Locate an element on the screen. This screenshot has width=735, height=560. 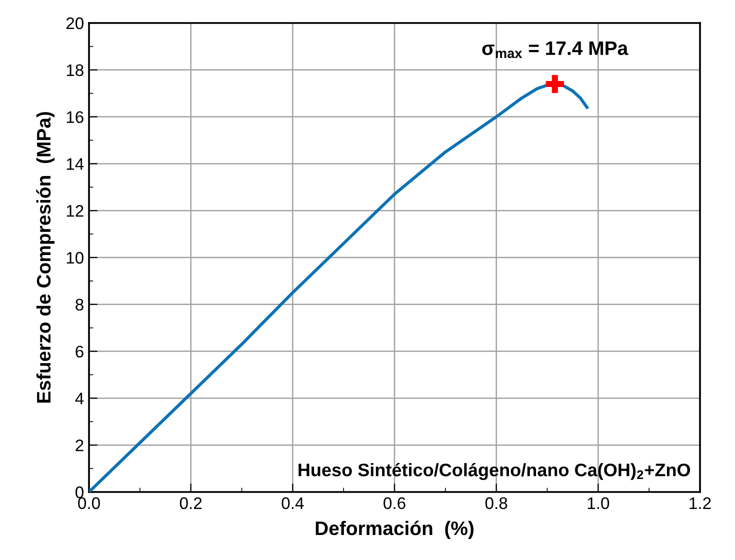
y-tick-label: 8 is located at coordinates (80, 304).